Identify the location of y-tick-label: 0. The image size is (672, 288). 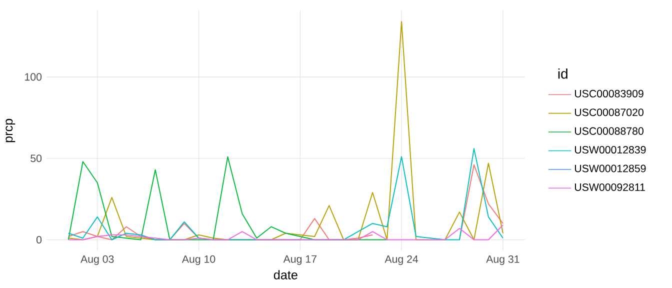
(39, 240).